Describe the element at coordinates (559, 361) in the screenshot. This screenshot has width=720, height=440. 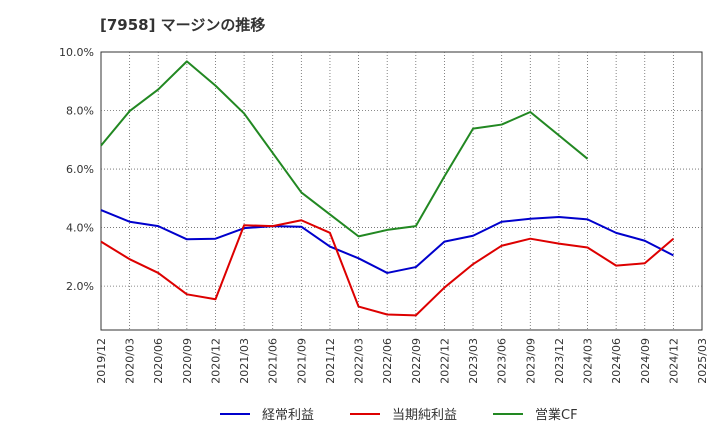
I see `x-tick-label: 2023/12` at that location.